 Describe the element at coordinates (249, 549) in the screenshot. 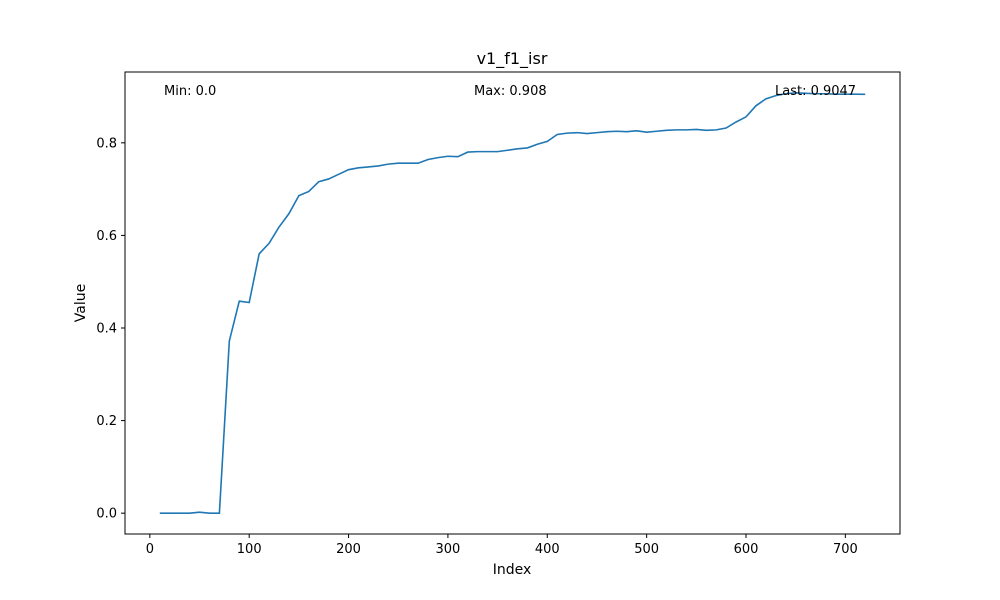

I see `x-tick-label: 100` at that location.